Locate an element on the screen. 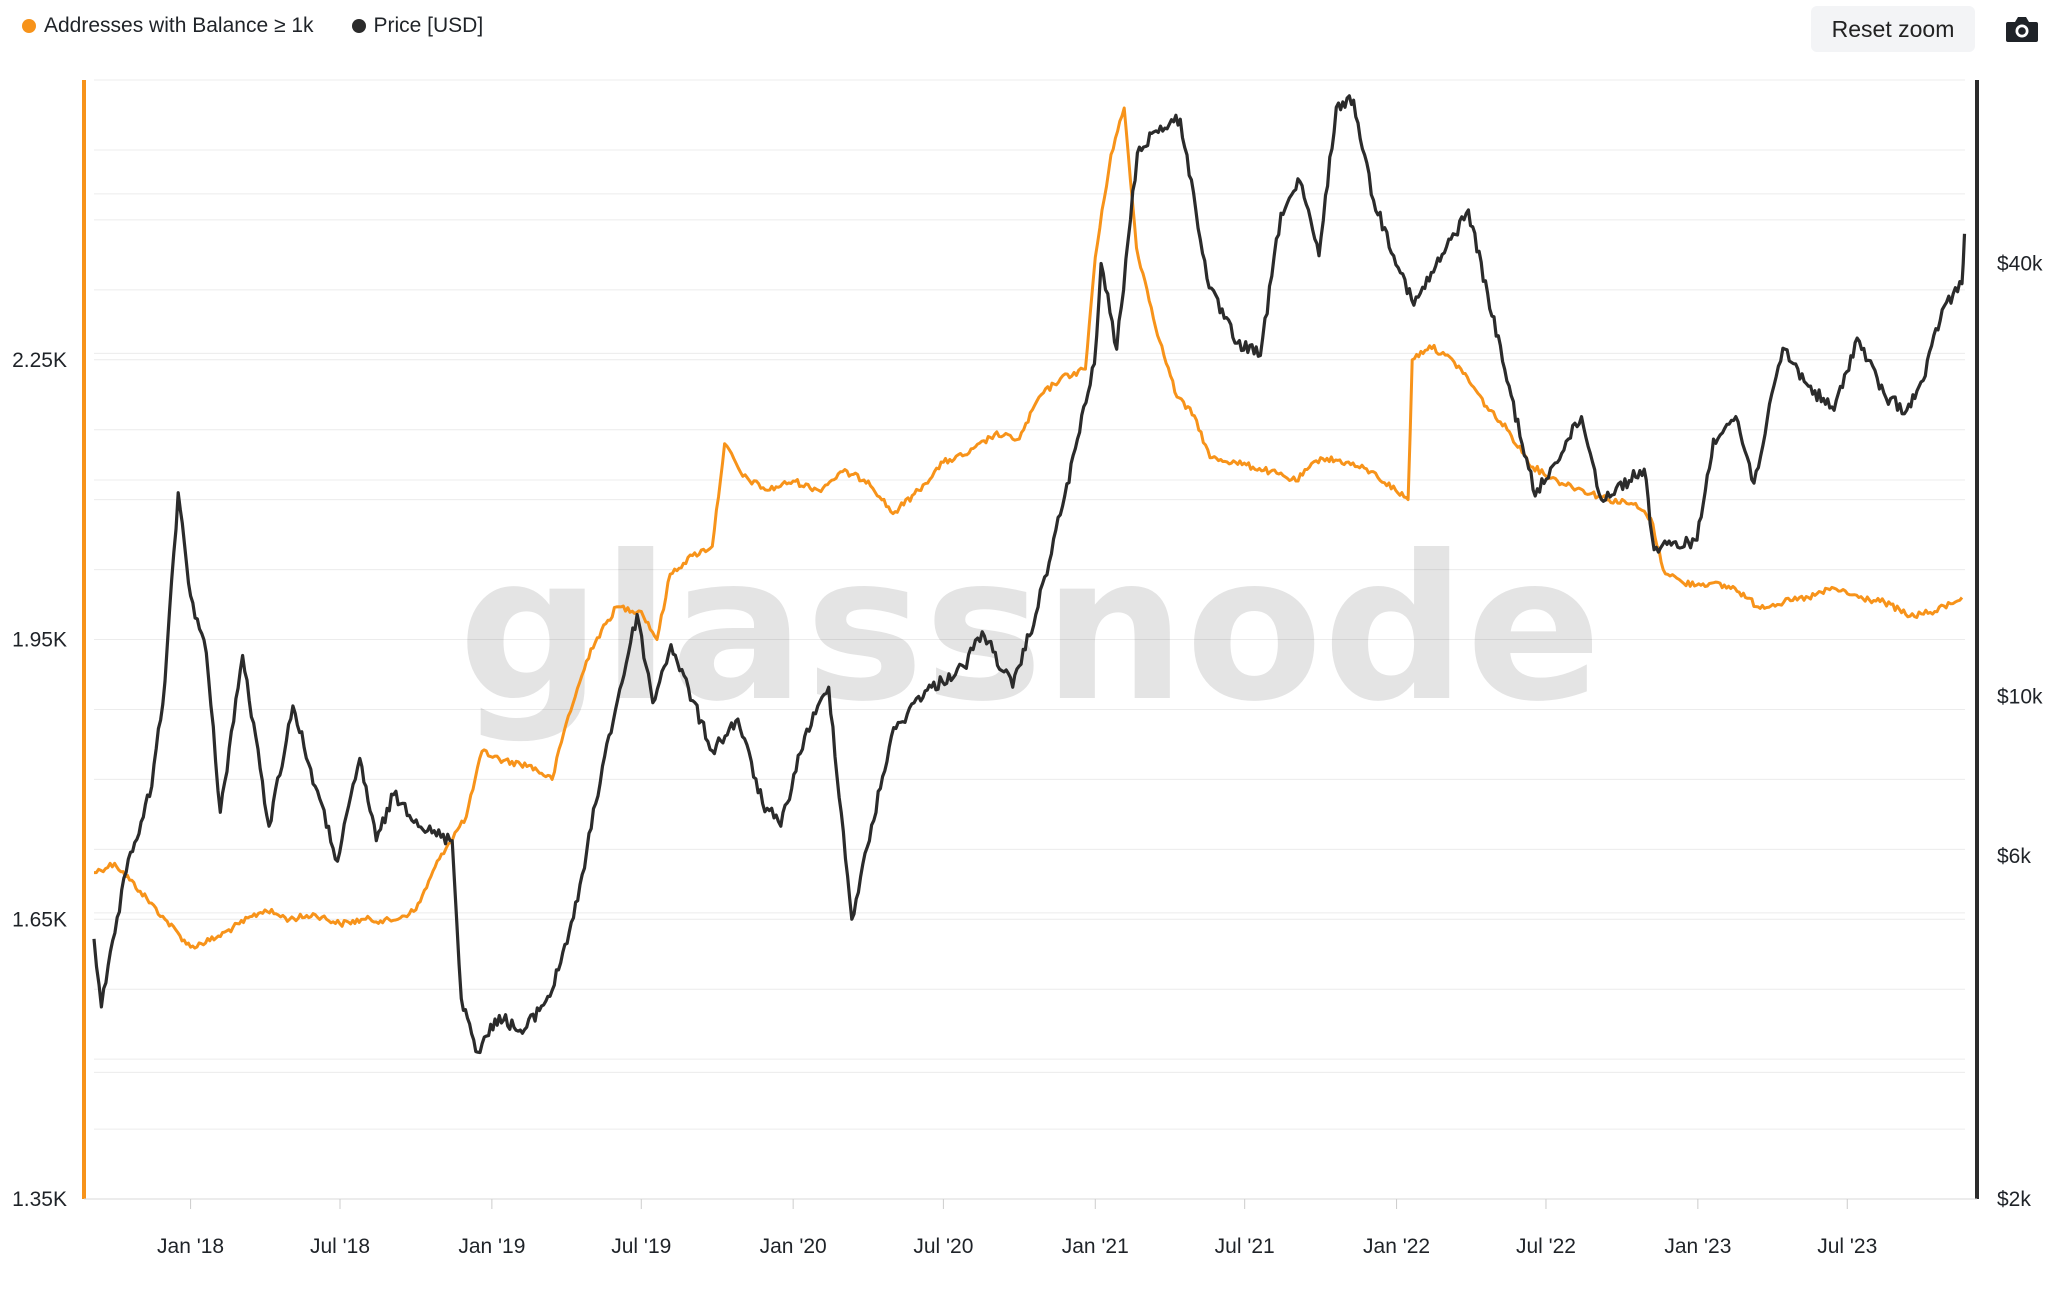  legend-label: Price [USD] is located at coordinates (428, 25).